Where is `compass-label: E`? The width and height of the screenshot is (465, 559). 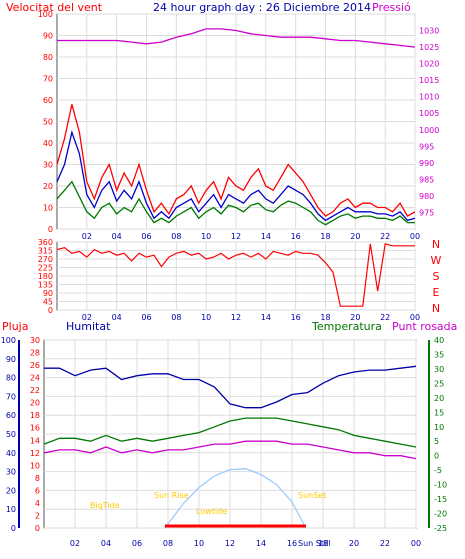
compass-label: E is located at coordinates (436, 292).